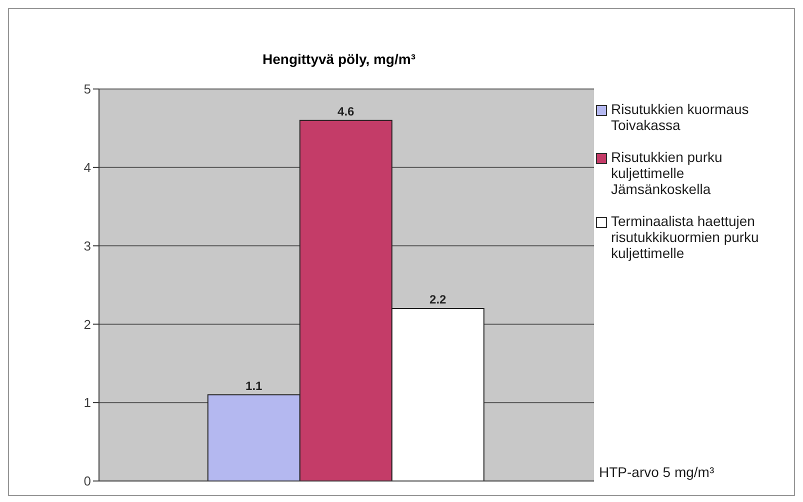  I want to click on data-label: 2.2, so click(438, 299).